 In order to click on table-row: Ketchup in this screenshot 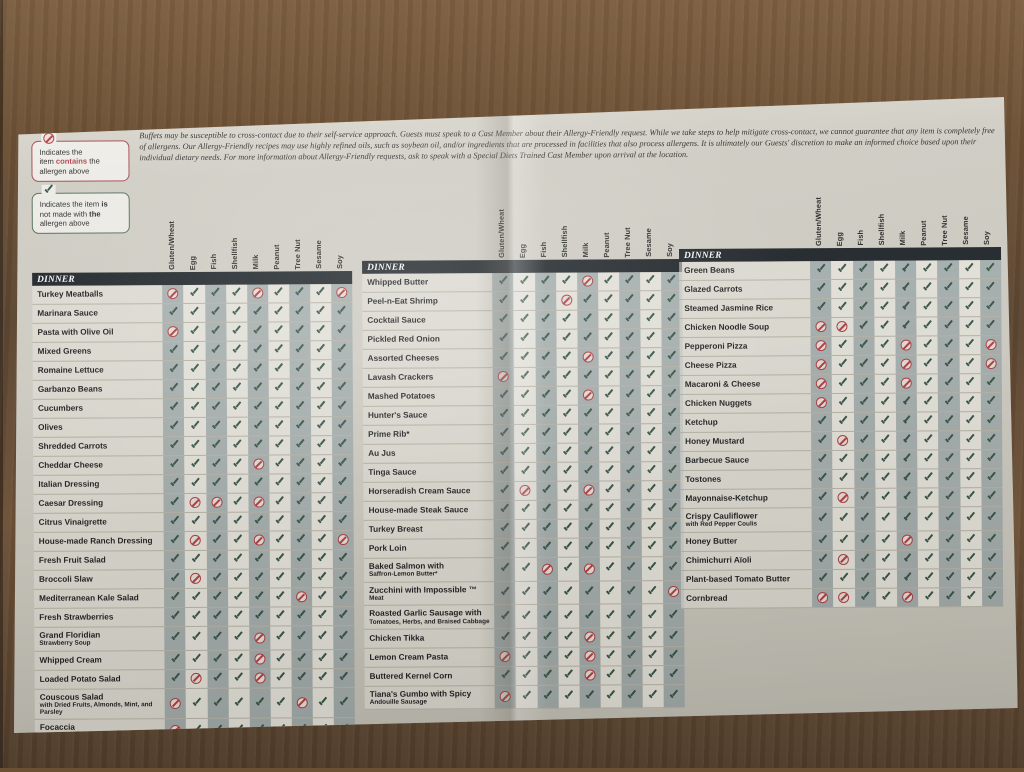, I will do `click(841, 422)`.